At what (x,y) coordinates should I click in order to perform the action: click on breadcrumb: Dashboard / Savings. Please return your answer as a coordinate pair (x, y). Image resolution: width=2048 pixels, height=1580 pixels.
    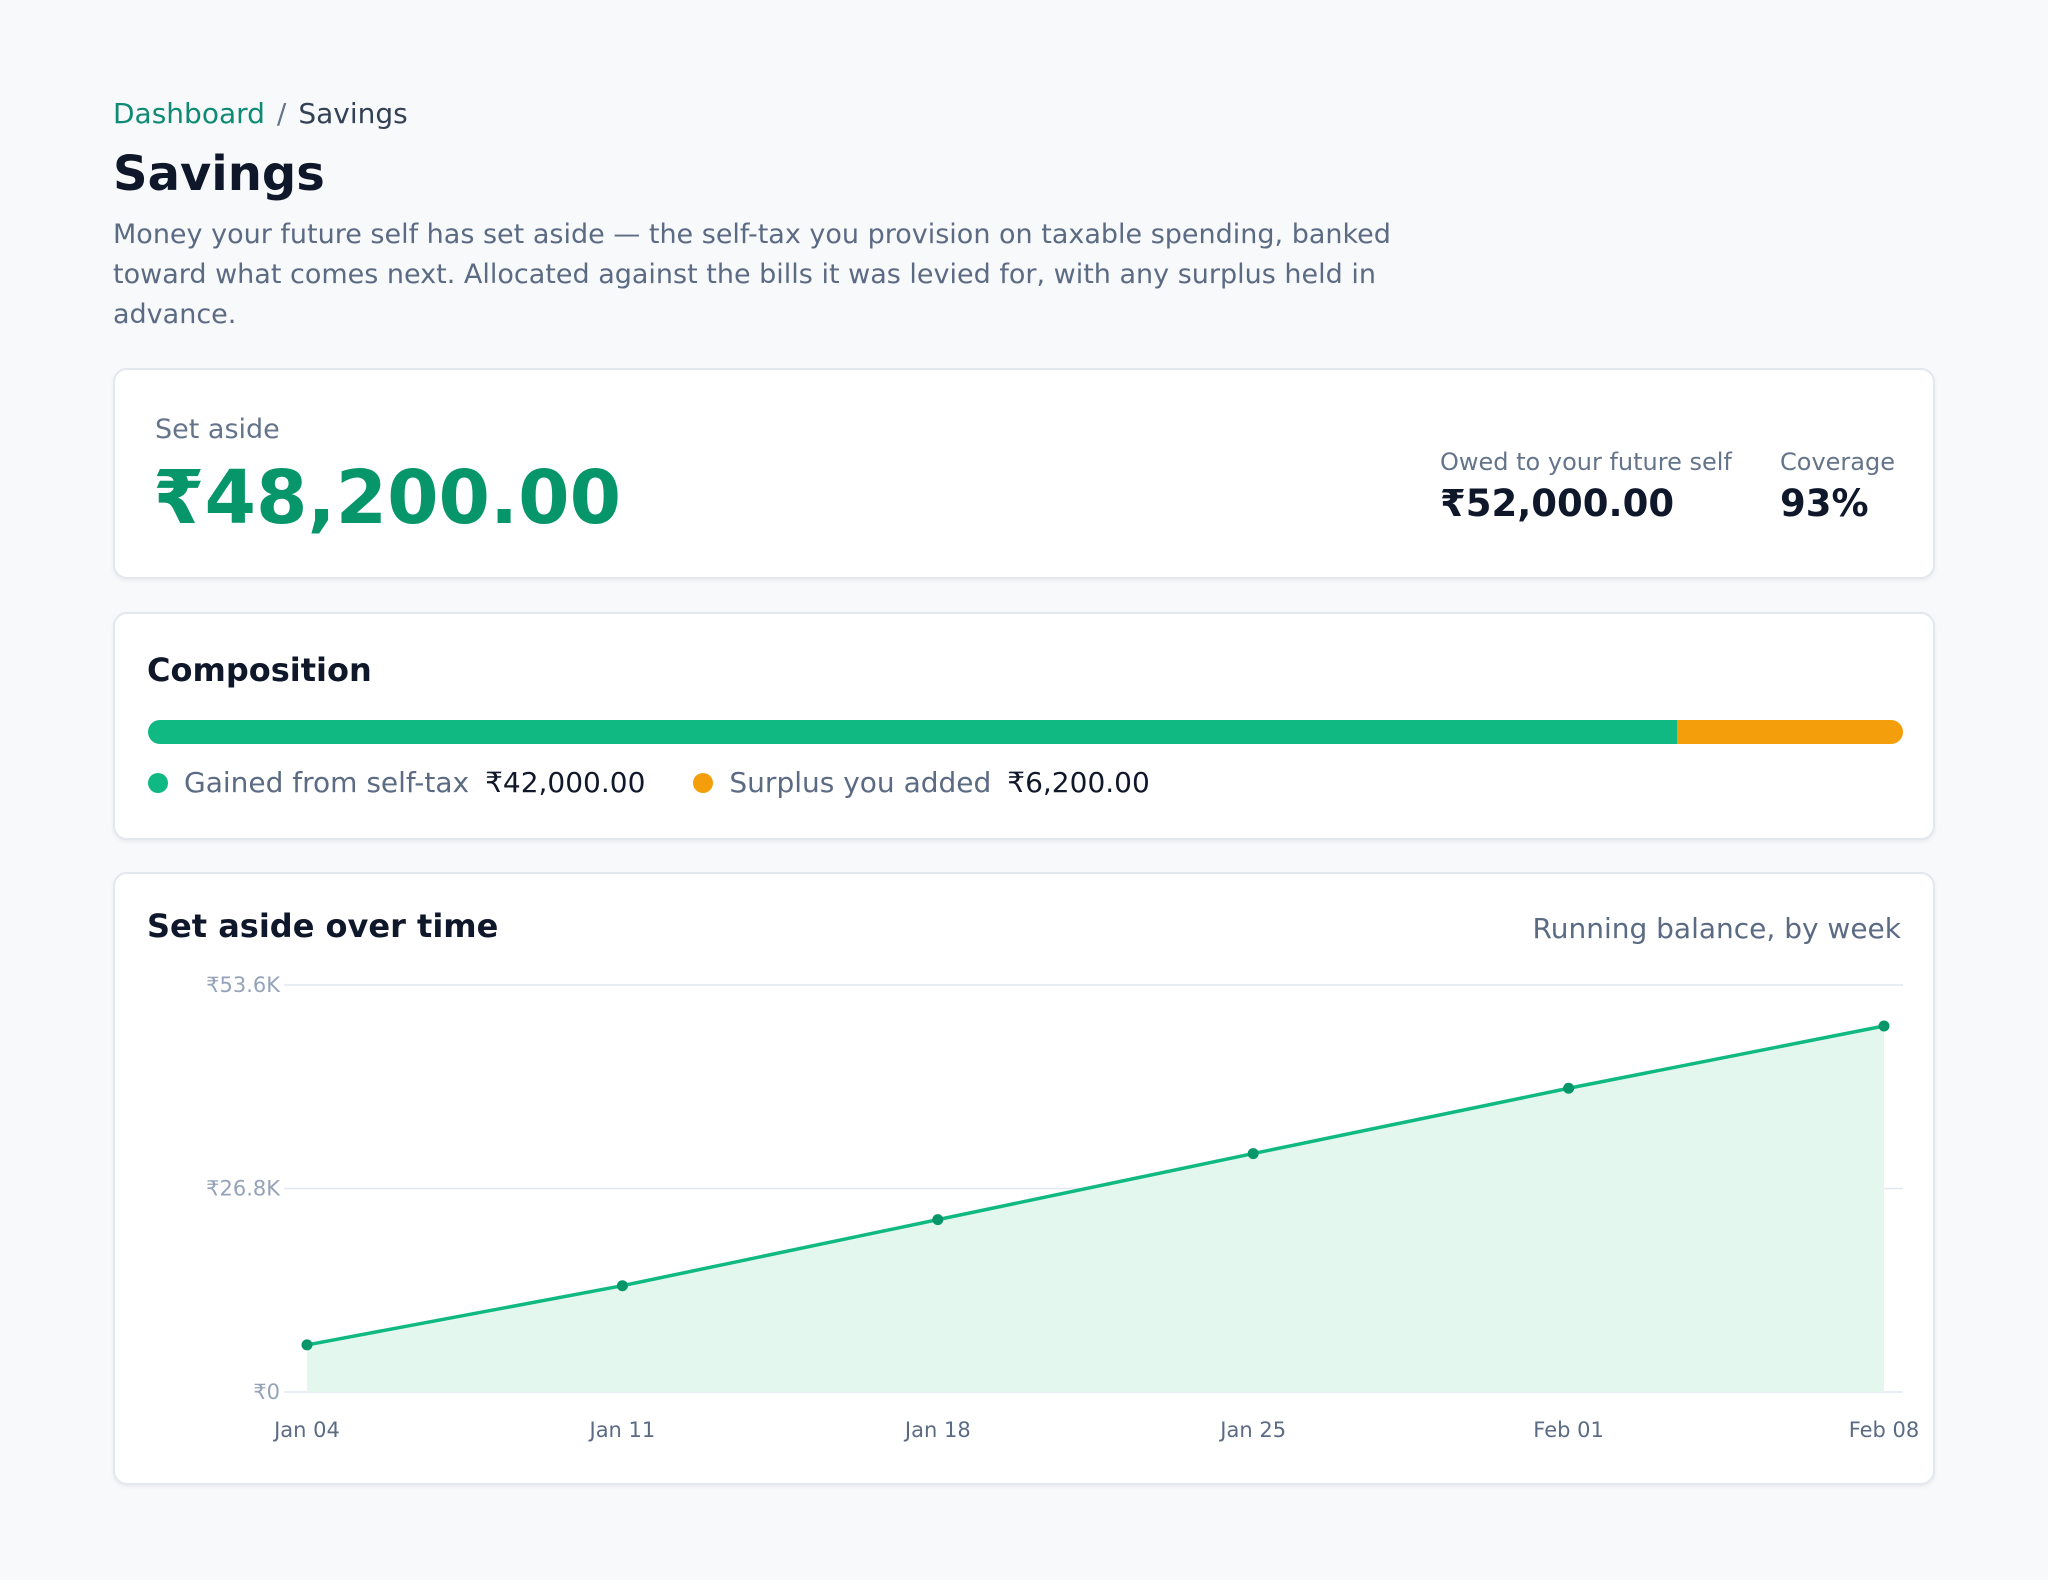
    Looking at the image, I should click on (260, 114).